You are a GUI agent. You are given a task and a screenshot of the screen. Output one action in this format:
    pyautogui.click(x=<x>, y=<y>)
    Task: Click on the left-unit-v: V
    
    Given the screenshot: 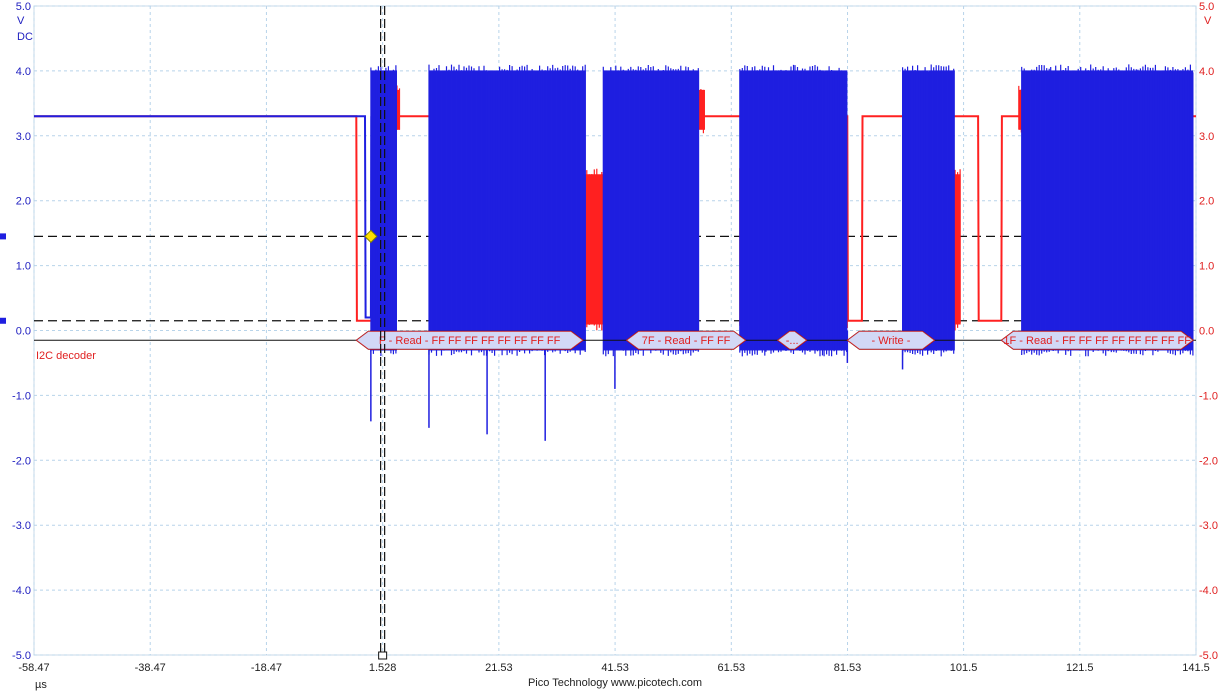 What is the action you would take?
    pyautogui.click(x=21, y=21)
    